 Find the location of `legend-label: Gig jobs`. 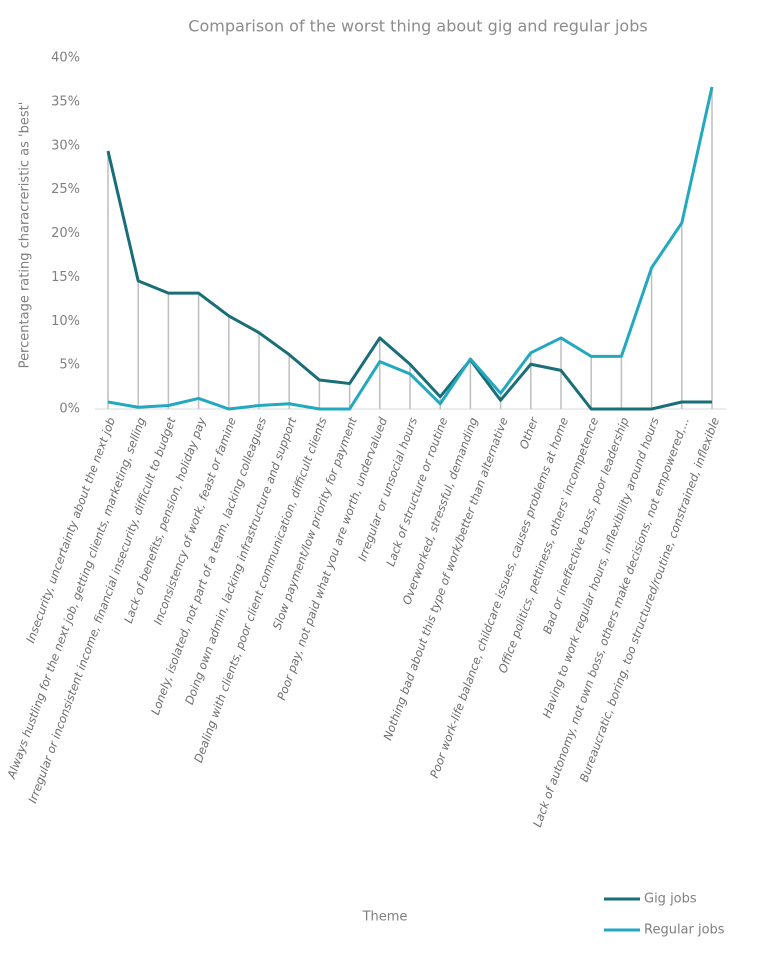

legend-label: Gig jobs is located at coordinates (670, 899).